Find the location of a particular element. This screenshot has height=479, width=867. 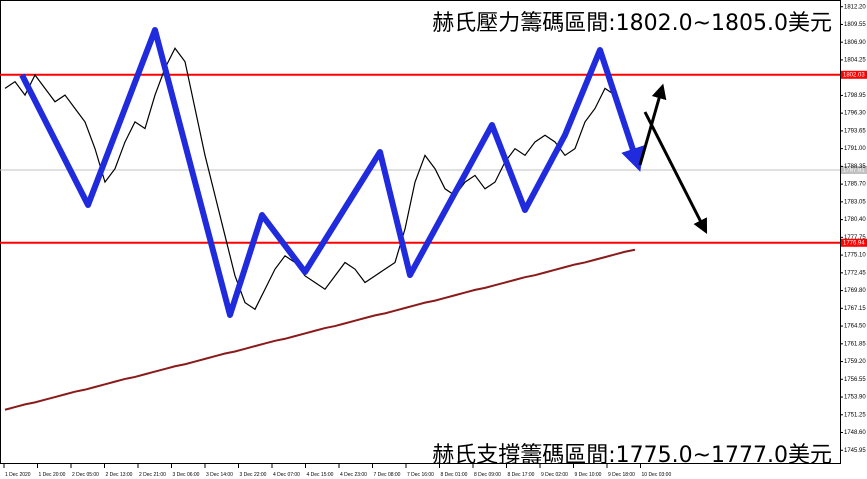

y-tick-label: 1761.85 is located at coordinates (855, 344).